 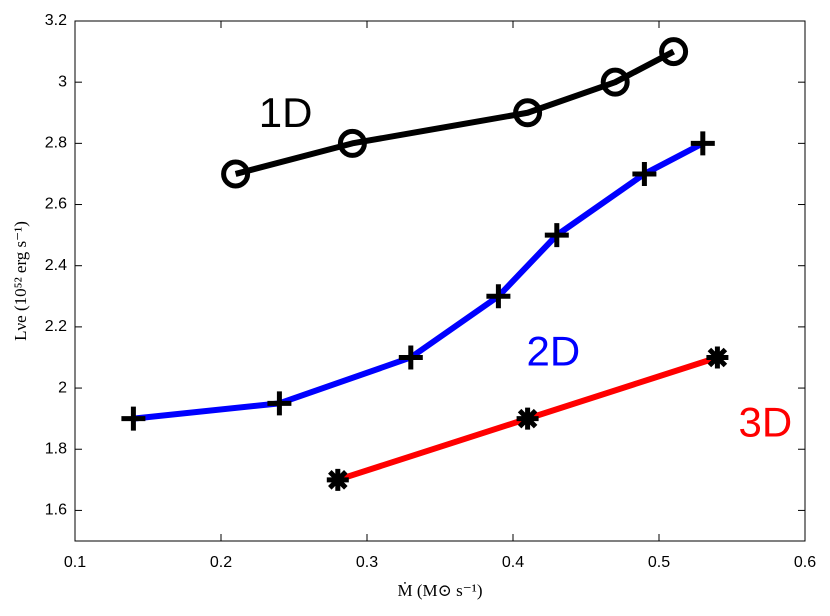 What do you see at coordinates (56, 326) in the screenshot?
I see `y-tick-label: 2.2` at bounding box center [56, 326].